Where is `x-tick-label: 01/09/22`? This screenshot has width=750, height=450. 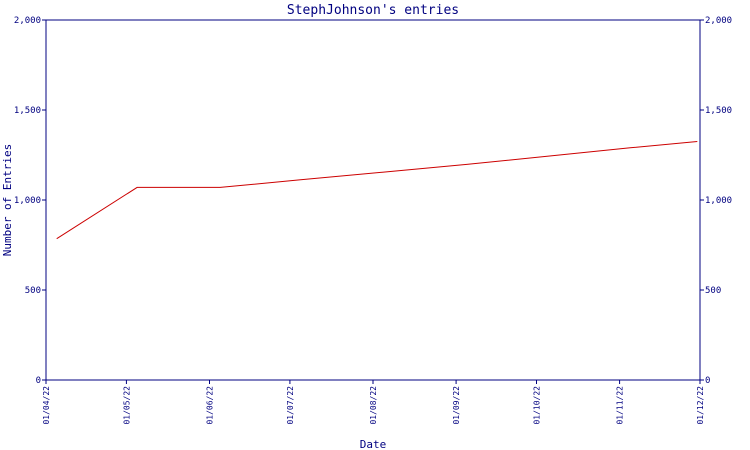
x-tick-label: 01/09/22 is located at coordinates (456, 405).